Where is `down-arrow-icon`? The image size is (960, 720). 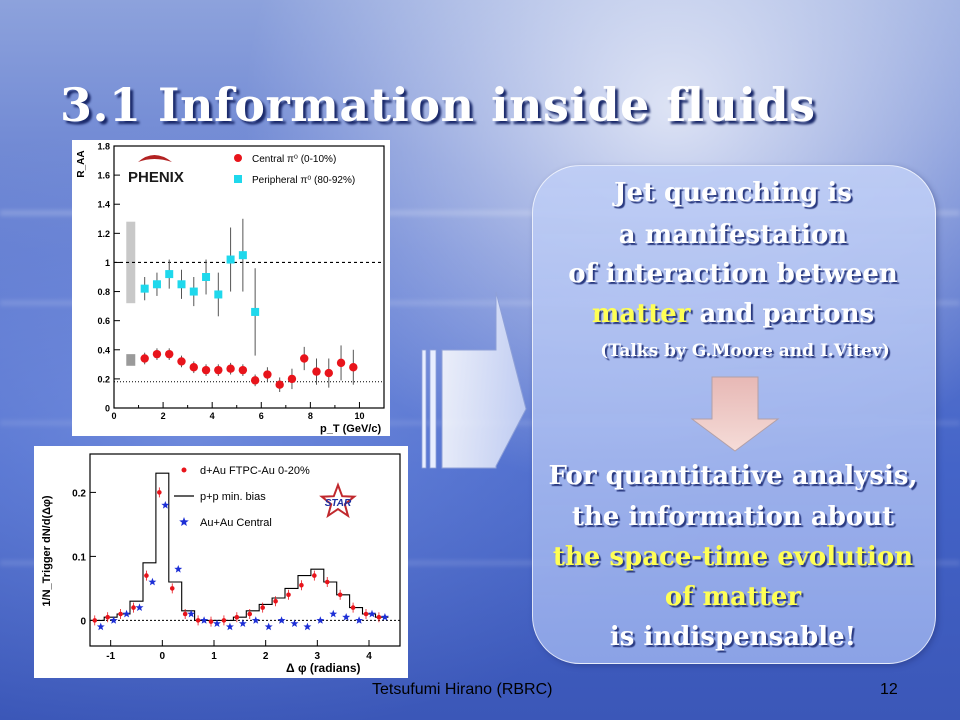
down-arrow-icon is located at coordinates (735, 414).